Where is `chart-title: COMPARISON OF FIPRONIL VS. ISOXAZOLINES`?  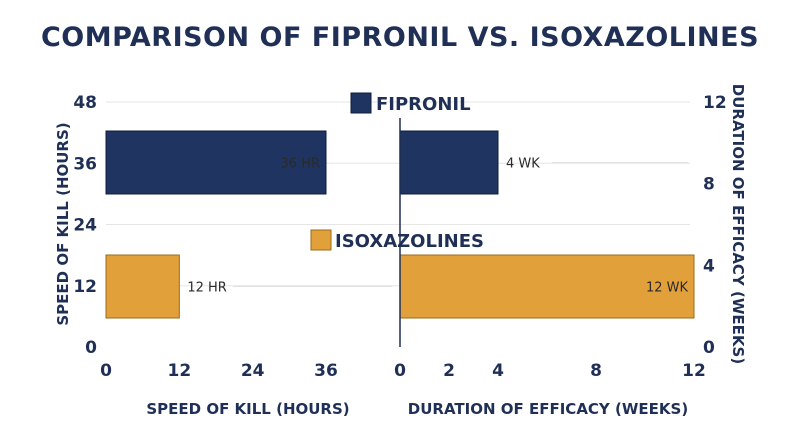 chart-title: COMPARISON OF FIPRONIL VS. ISOXAZOLINES is located at coordinates (400, 37).